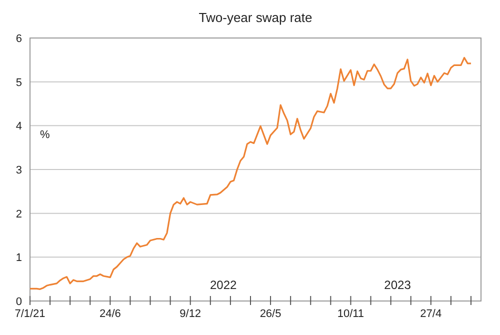  What do you see at coordinates (431, 314) in the screenshot?
I see `x-tick-label: 27/4` at bounding box center [431, 314].